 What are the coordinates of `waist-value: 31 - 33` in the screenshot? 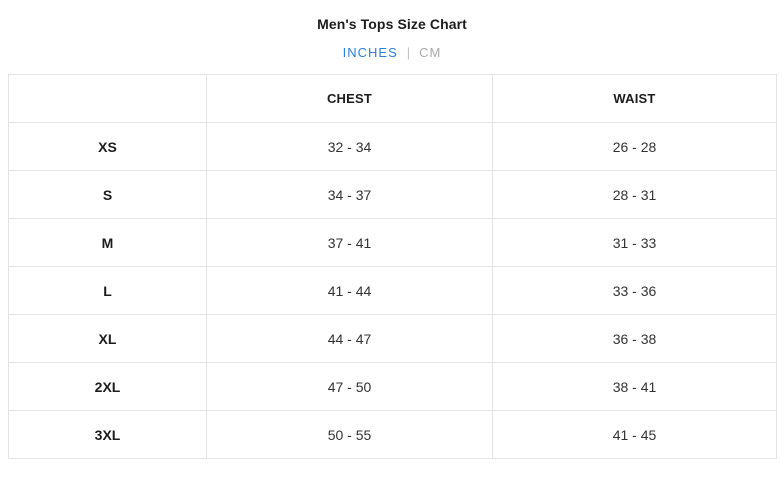 It's located at (634, 242).